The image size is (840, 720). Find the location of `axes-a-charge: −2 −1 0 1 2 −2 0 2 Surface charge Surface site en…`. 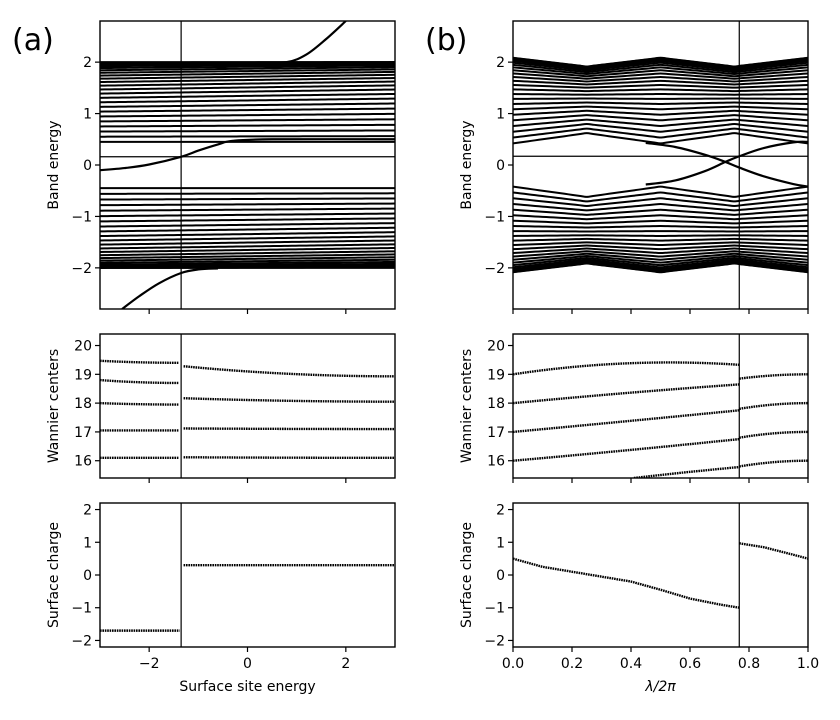

axes-a-charge: −2 −1 0 1 2 −2 0 2 Surface charge Surface site en… is located at coordinates (221, 598).